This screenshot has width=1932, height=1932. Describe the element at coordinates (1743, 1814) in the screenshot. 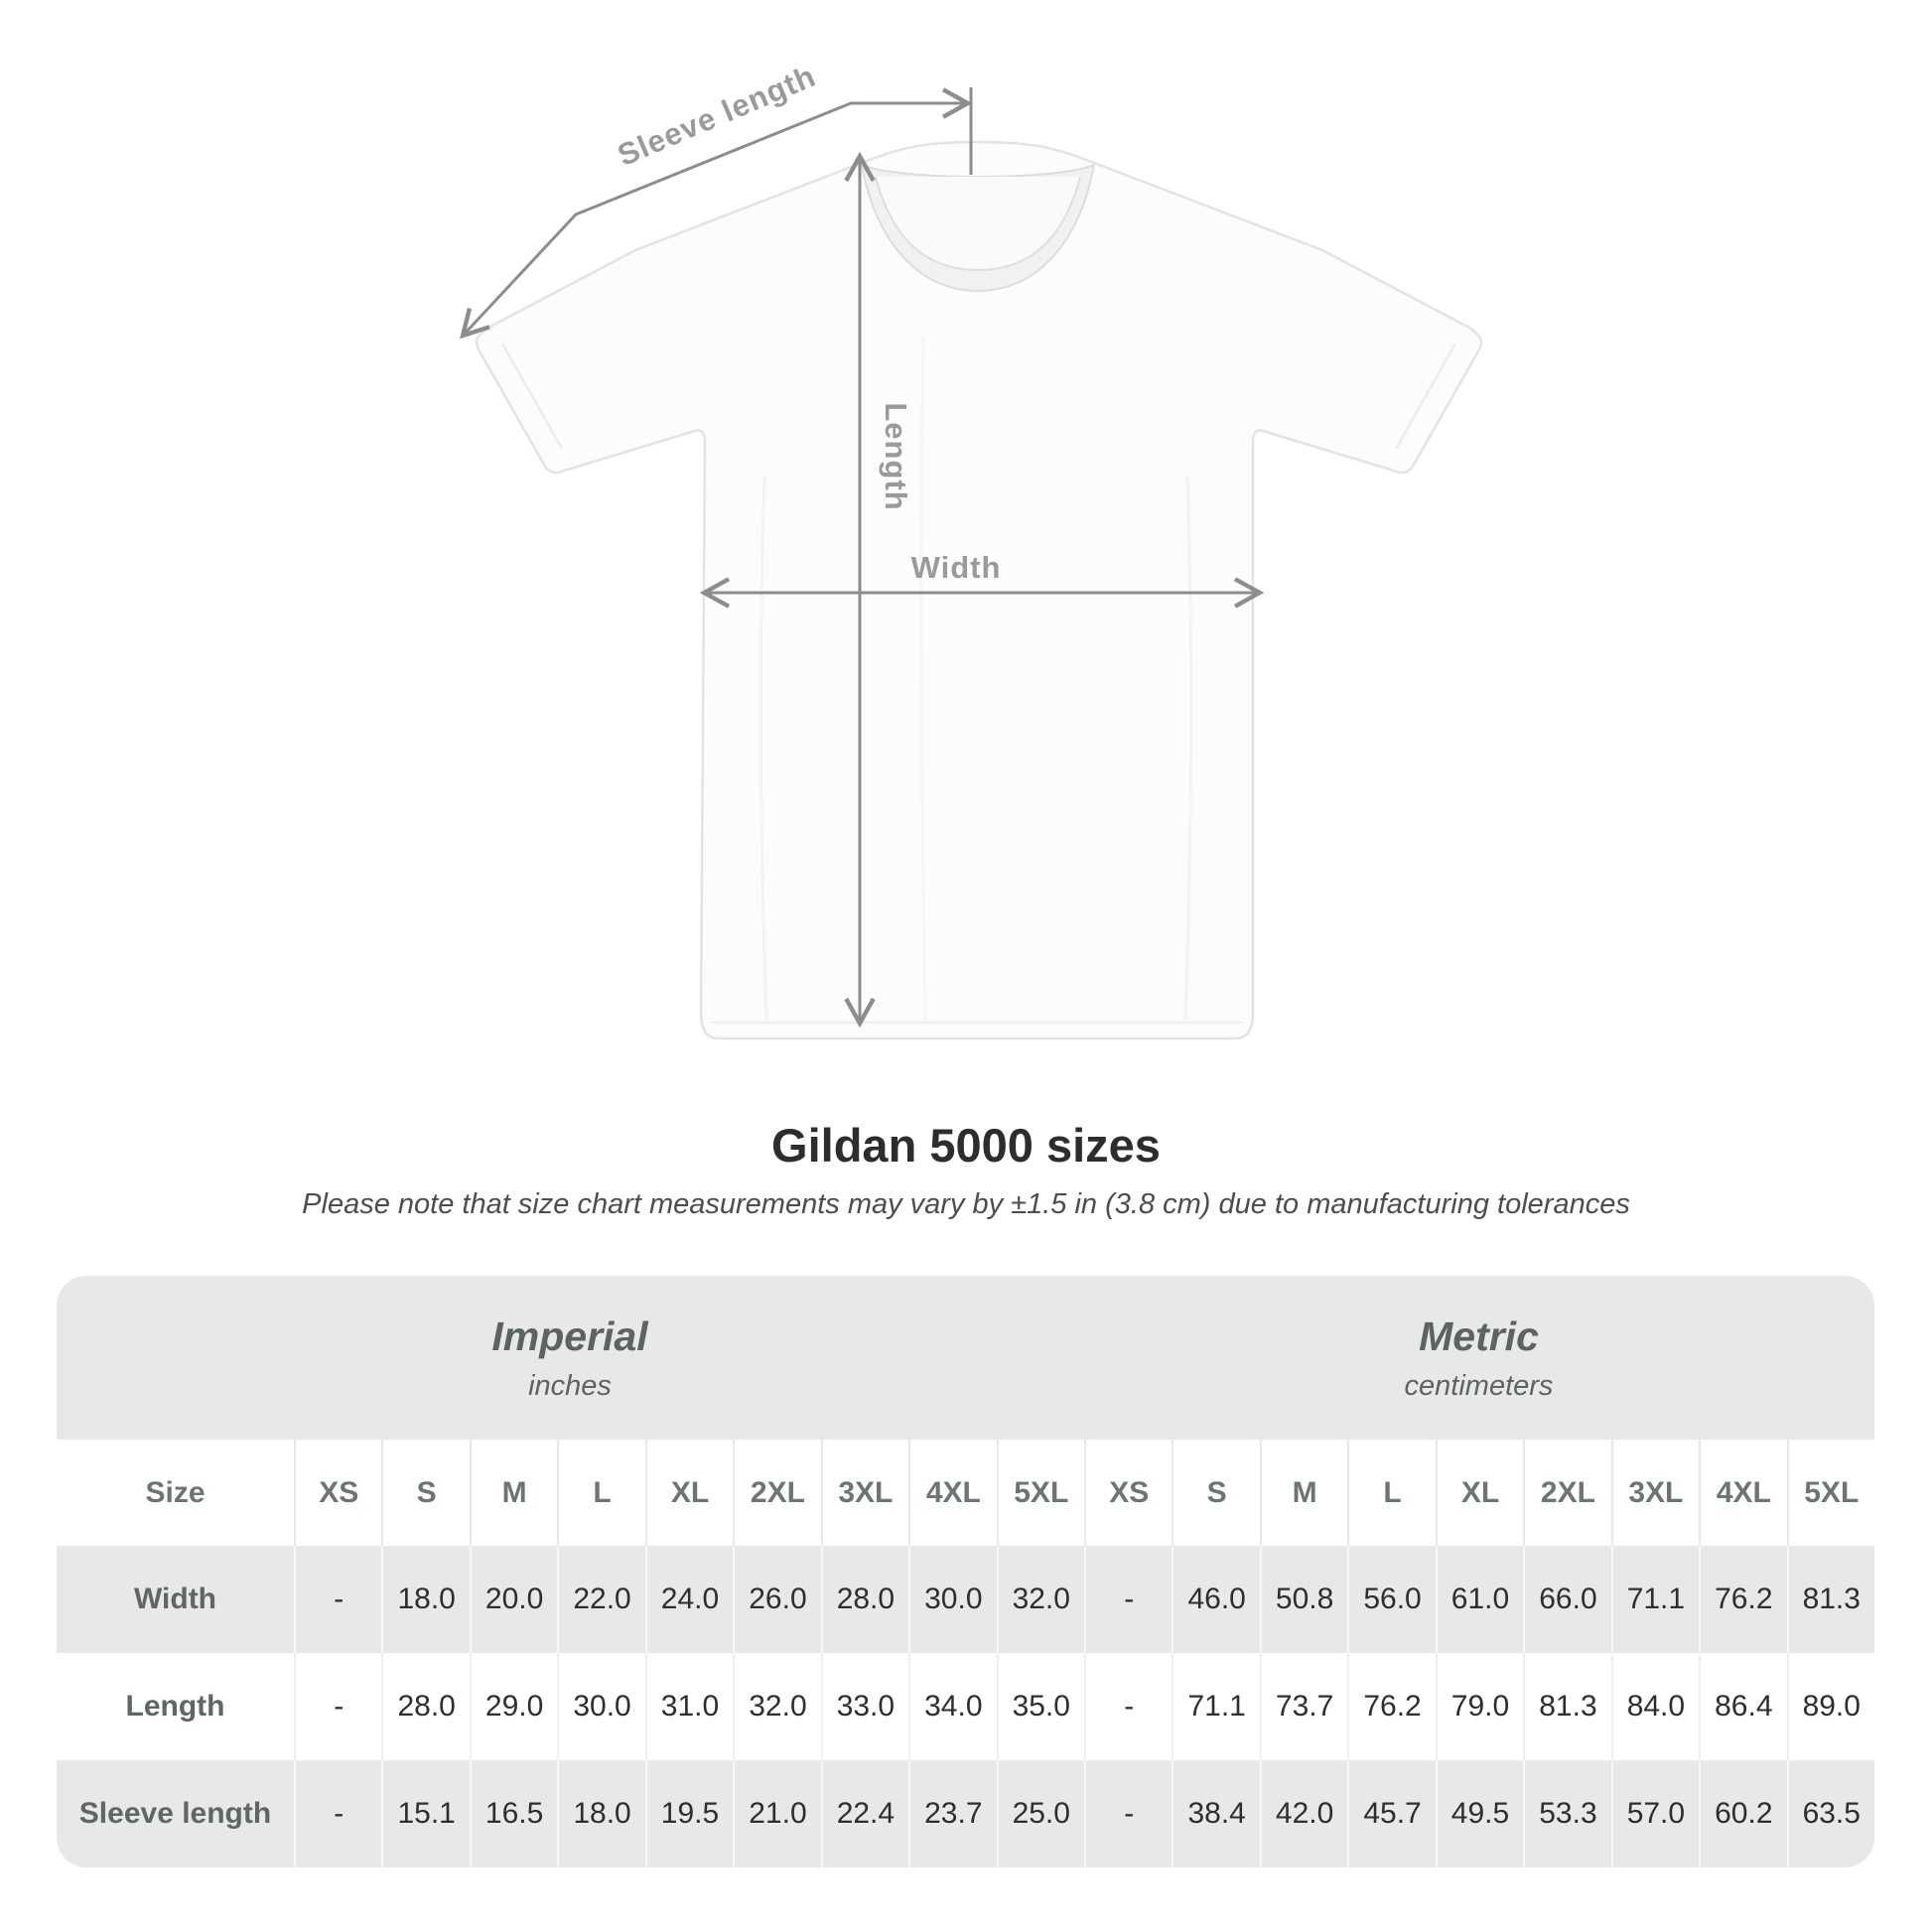

I see `table-cell: 60.2` at that location.